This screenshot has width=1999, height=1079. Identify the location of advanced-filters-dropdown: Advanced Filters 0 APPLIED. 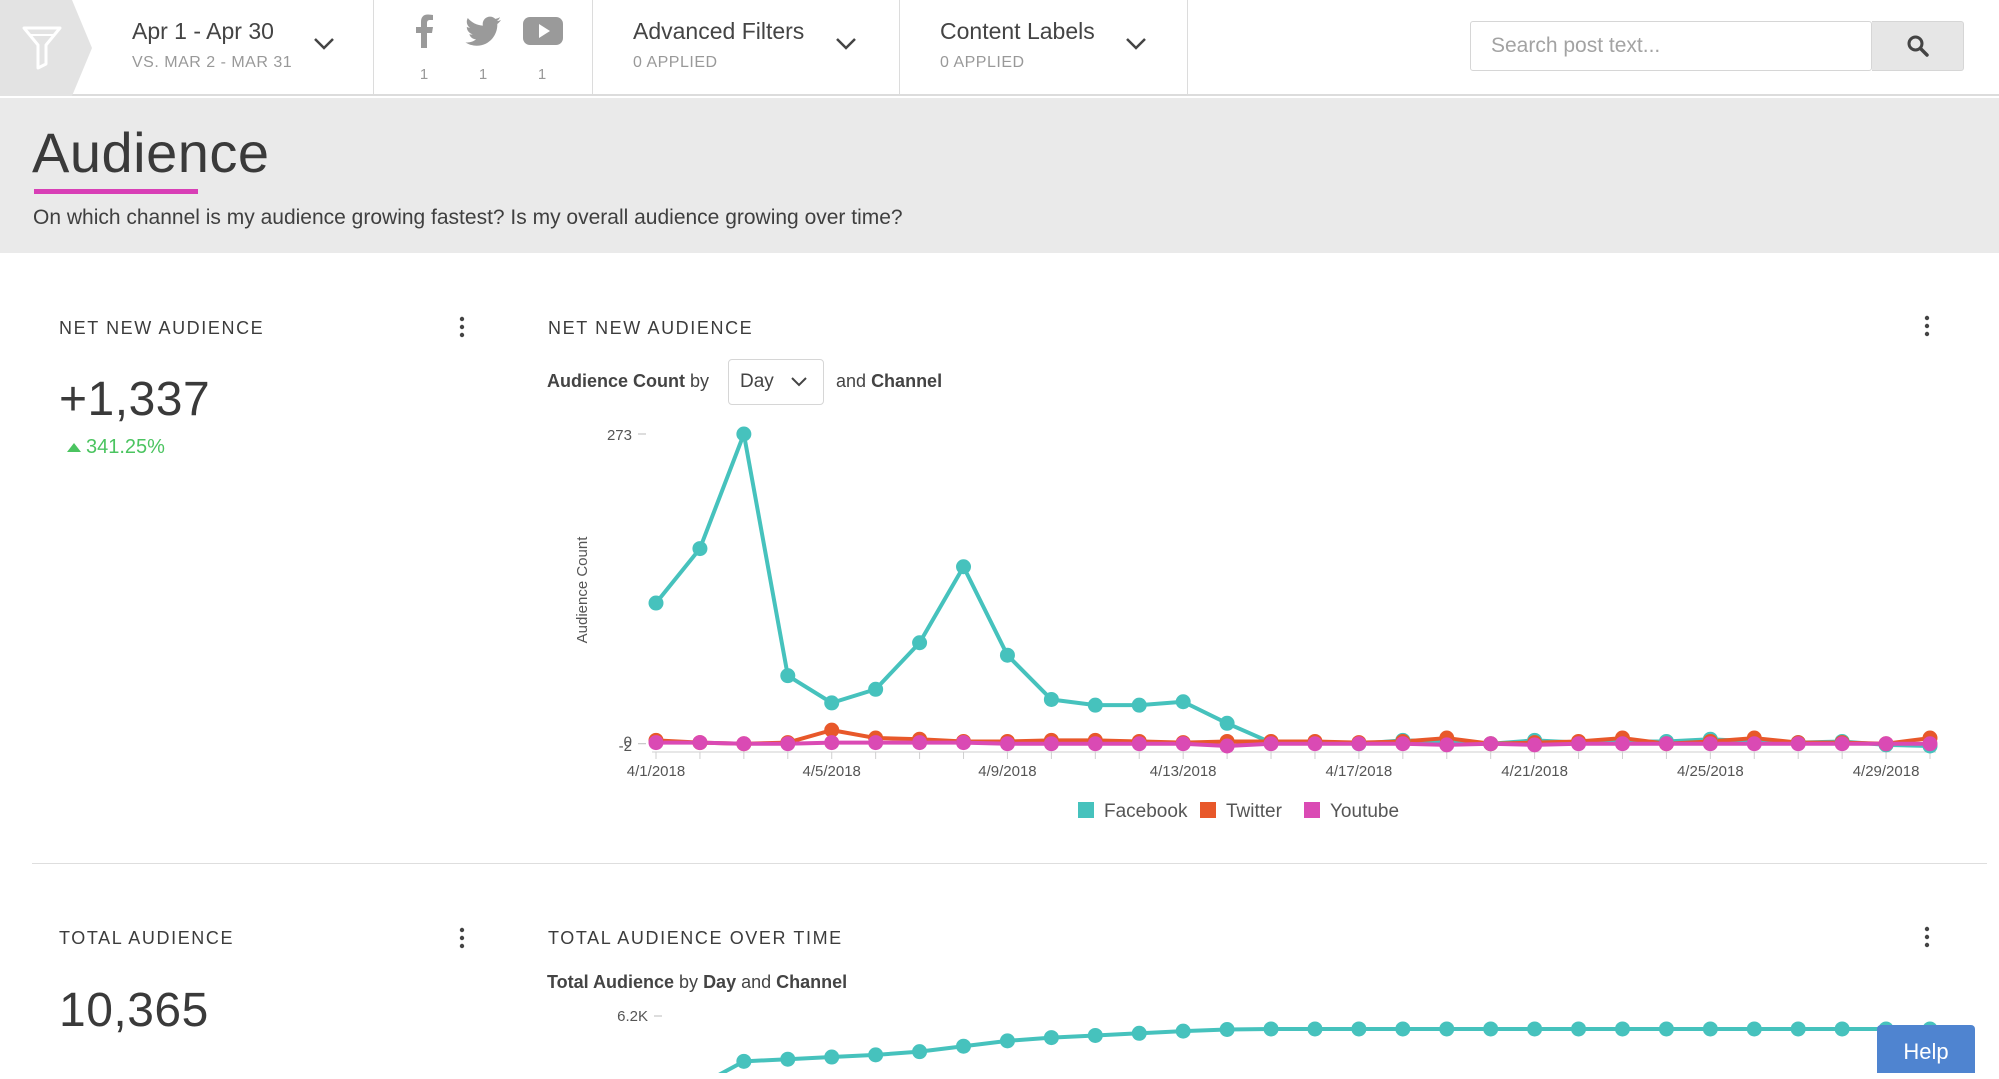
(746, 48).